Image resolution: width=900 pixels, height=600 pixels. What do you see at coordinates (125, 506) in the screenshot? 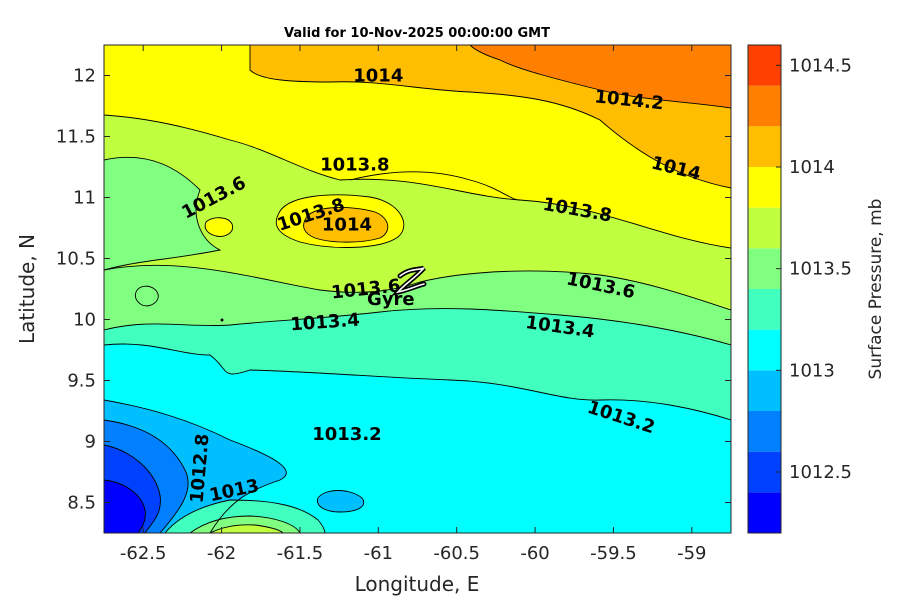
I see `band-1012.4` at bounding box center [125, 506].